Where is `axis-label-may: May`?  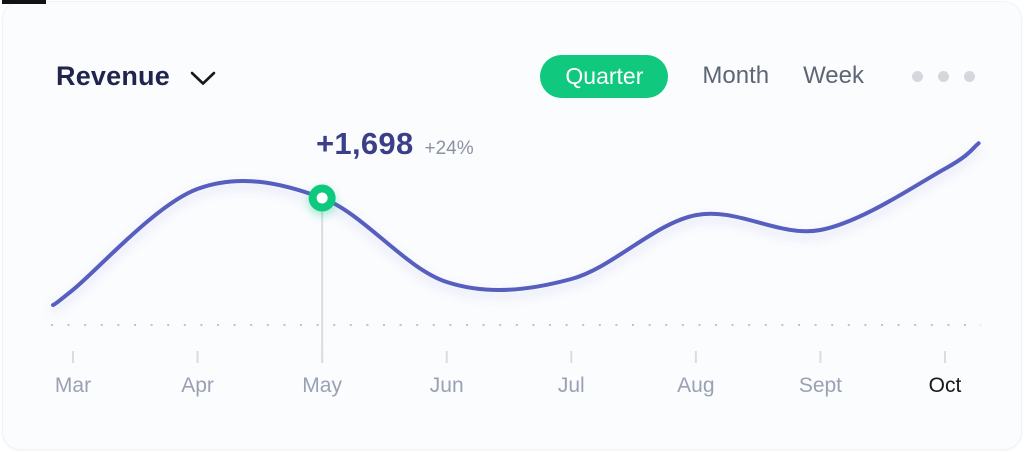 axis-label-may: May is located at coordinates (322, 385).